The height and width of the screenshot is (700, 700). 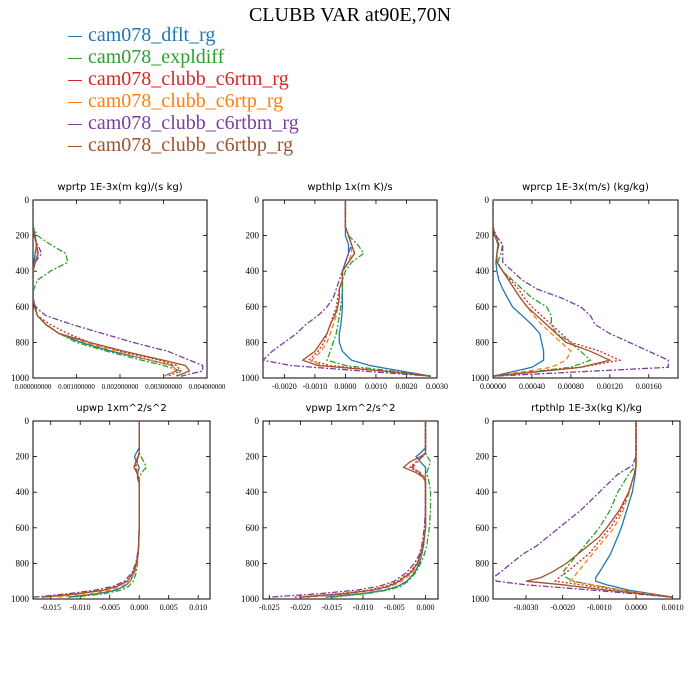 What do you see at coordinates (532, 386) in the screenshot?
I see `x-tick-label: 0.00040` at bounding box center [532, 386].